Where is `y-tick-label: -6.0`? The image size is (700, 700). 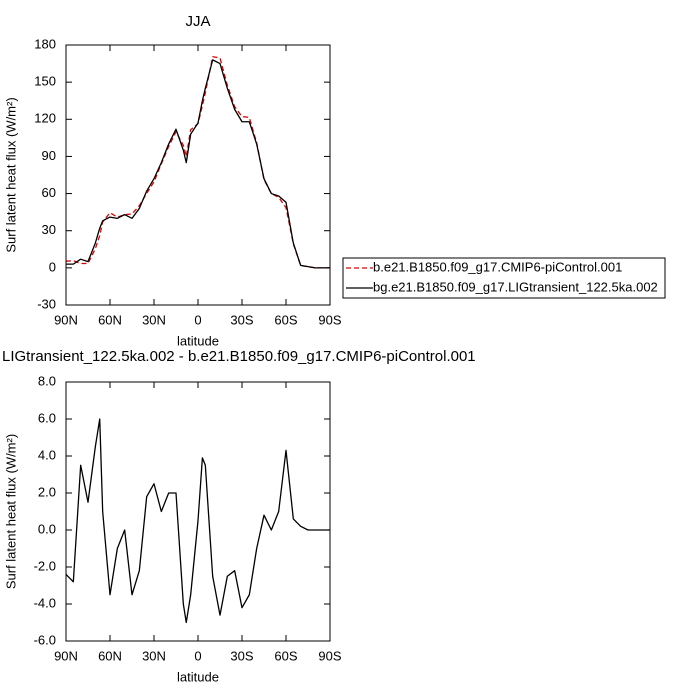 y-tick-label: -6.0 is located at coordinates (45, 639).